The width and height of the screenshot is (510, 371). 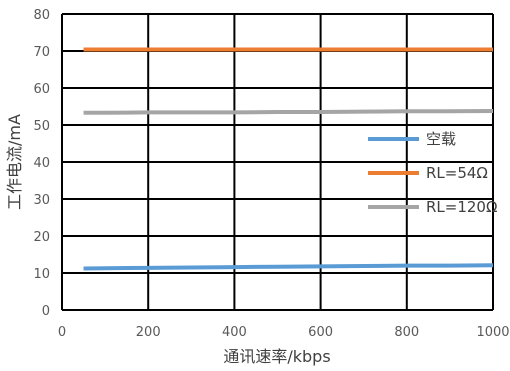 What do you see at coordinates (412, 139) in the screenshot?
I see `legend-item: 空载` at bounding box center [412, 139].